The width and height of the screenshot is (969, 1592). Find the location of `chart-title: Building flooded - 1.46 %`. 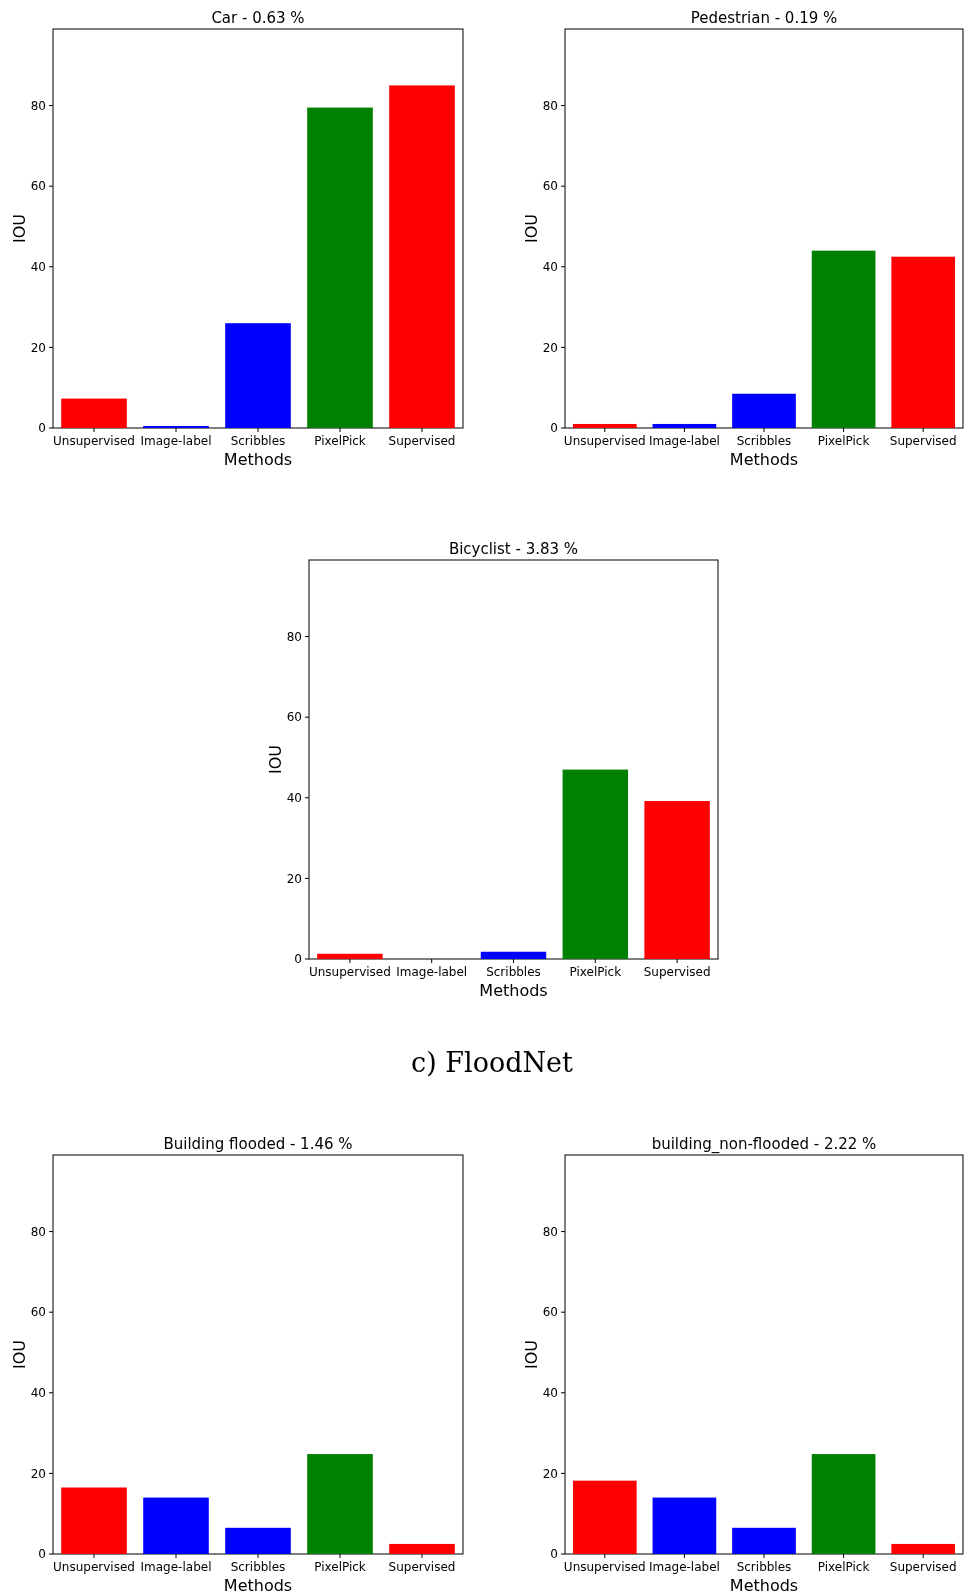

chart-title: Building flooded - 1.46 % is located at coordinates (258, 1144).